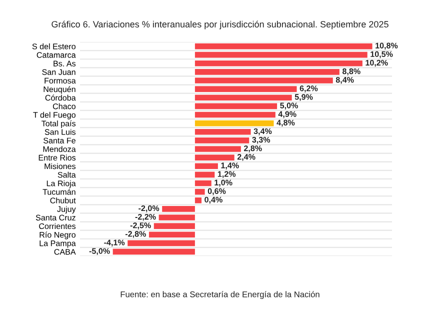  Describe the element at coordinates (149, 208) in the screenshot. I see `data-label: -2,0%` at that location.